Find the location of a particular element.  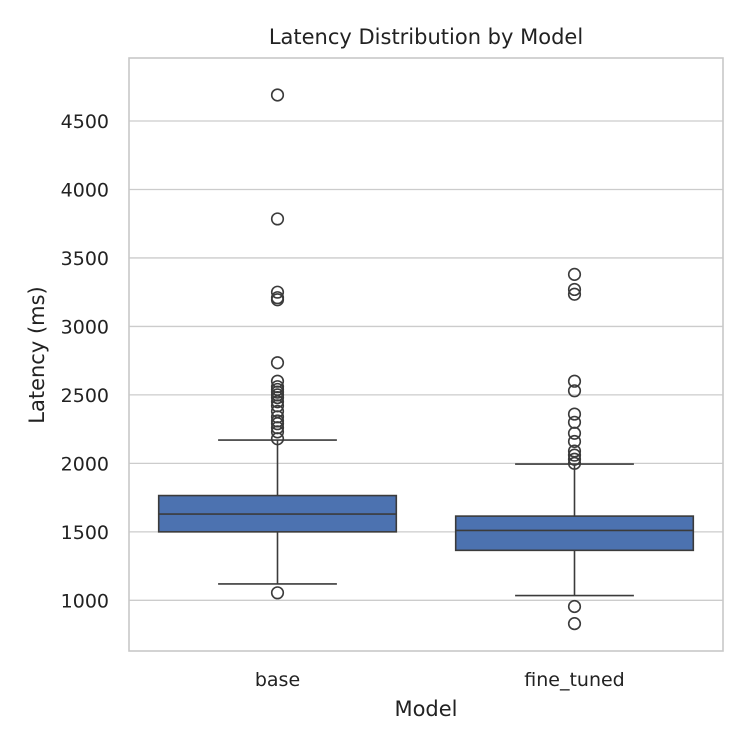

y-tick-label: 3500 is located at coordinates (85, 259).